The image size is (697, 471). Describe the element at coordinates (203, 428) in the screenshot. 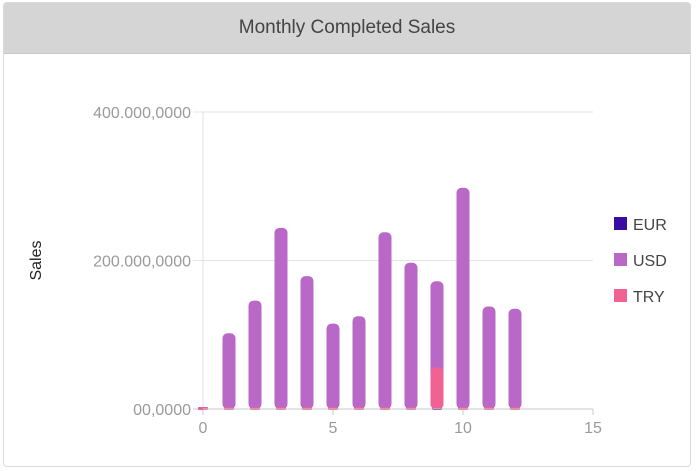

I see `x-tick-label: 0` at that location.